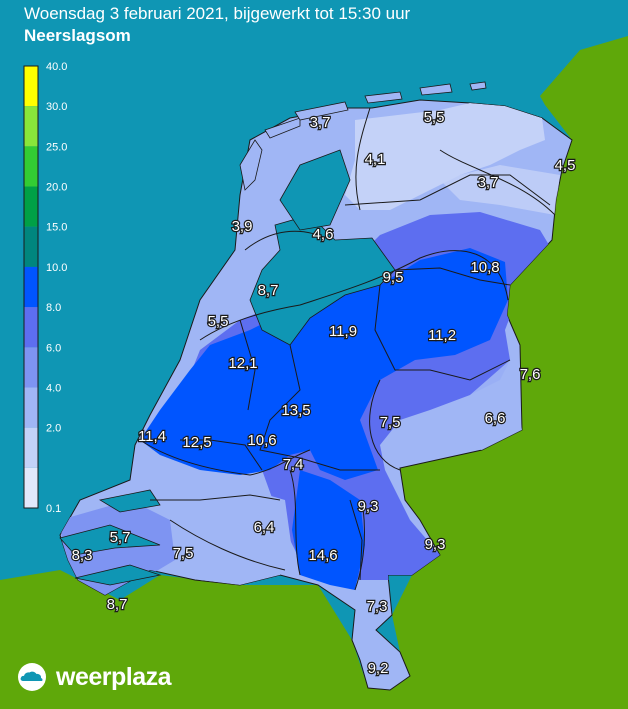 Image resolution: width=628 pixels, height=709 pixels. What do you see at coordinates (295, 410) in the screenshot?
I see `precip-value-label: 13,5` at bounding box center [295, 410].